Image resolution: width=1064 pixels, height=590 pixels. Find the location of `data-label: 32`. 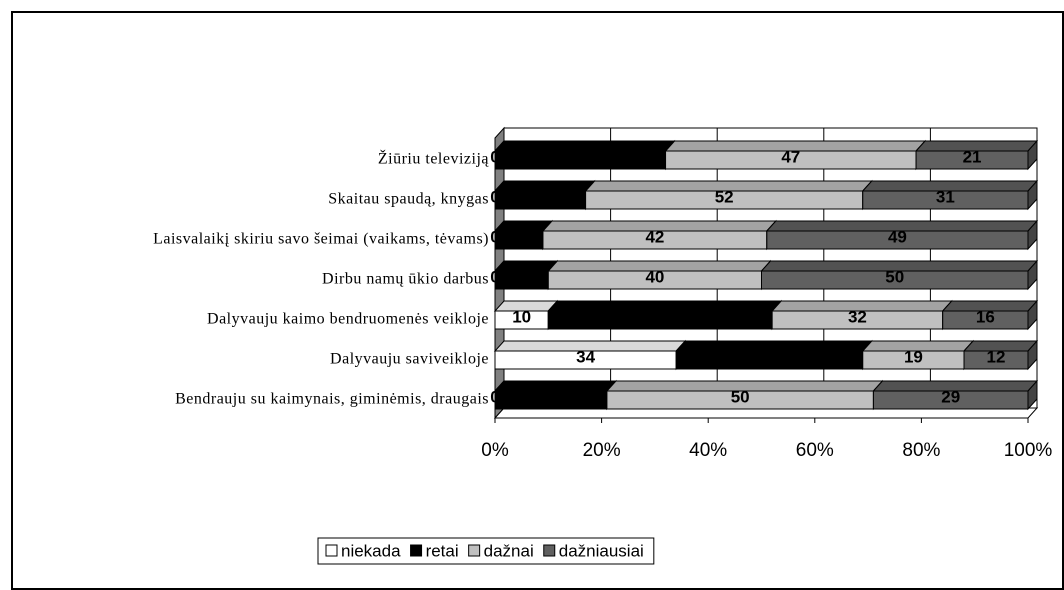

data-label: 32 is located at coordinates (857, 316).